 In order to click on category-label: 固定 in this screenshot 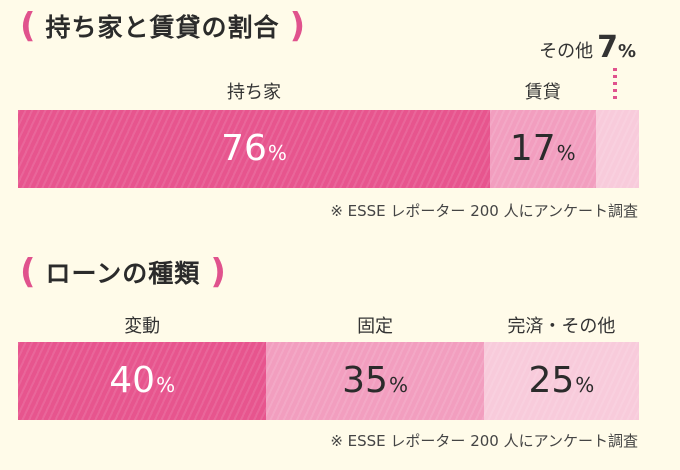, I will do `click(375, 326)`.